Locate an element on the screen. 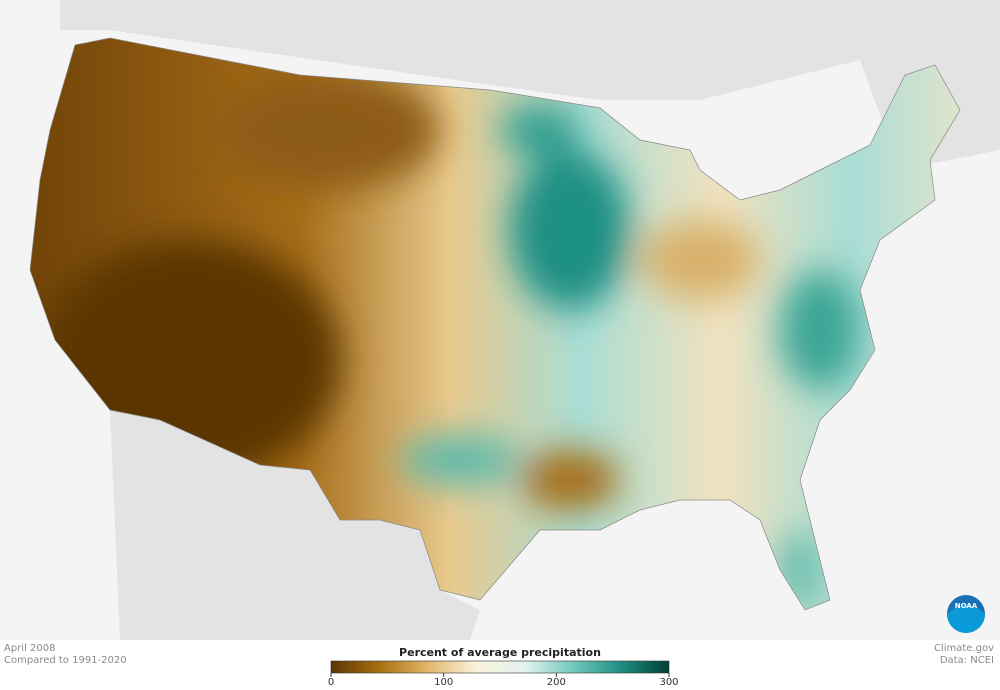 This screenshot has width=1000, height=690. colorbar-tick-label: 0 is located at coordinates (331, 682).